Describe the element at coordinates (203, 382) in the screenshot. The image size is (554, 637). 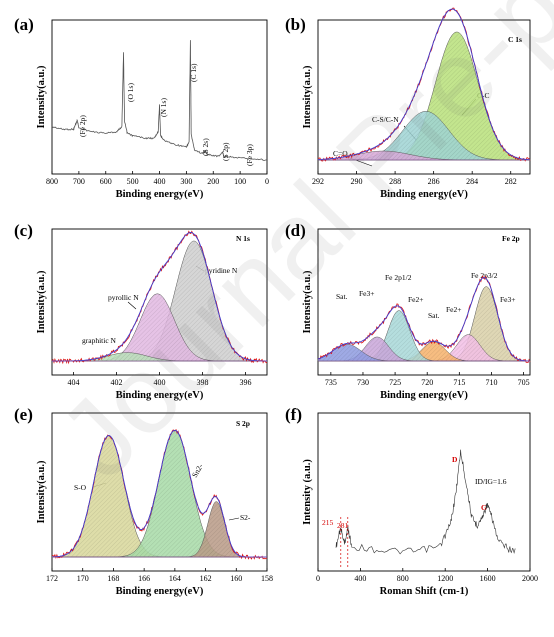
I see `x-tick-label: 398` at that location.